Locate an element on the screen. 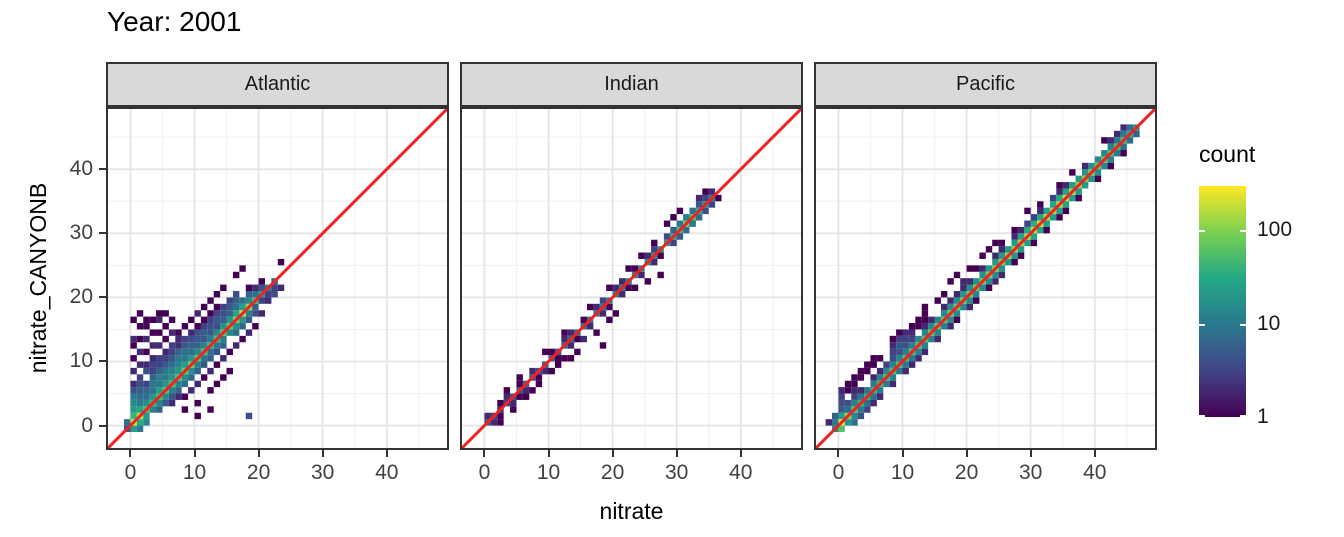 This screenshot has width=1344, height=537. legend-tick-label: 100 is located at coordinates (1275, 230).